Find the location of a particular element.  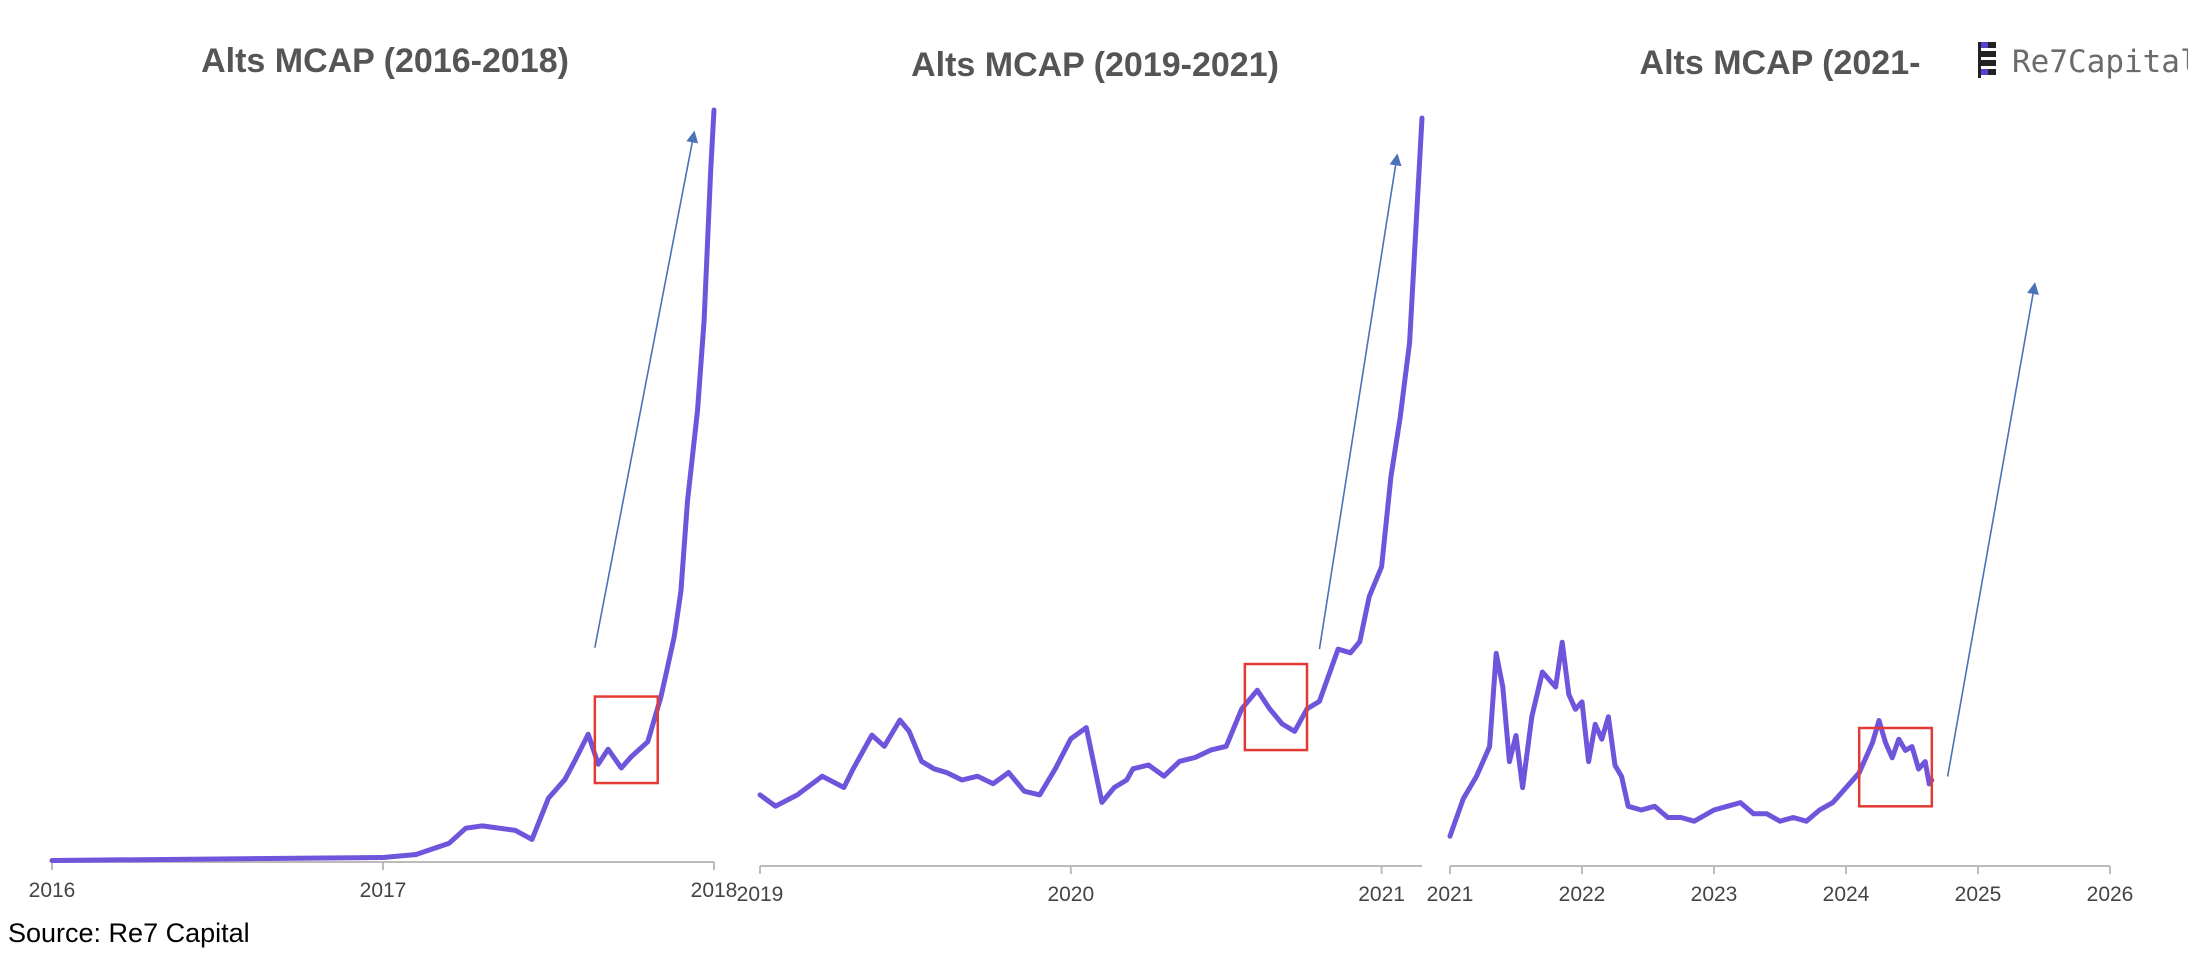

x-tick-label: 2017 is located at coordinates (383, 890).